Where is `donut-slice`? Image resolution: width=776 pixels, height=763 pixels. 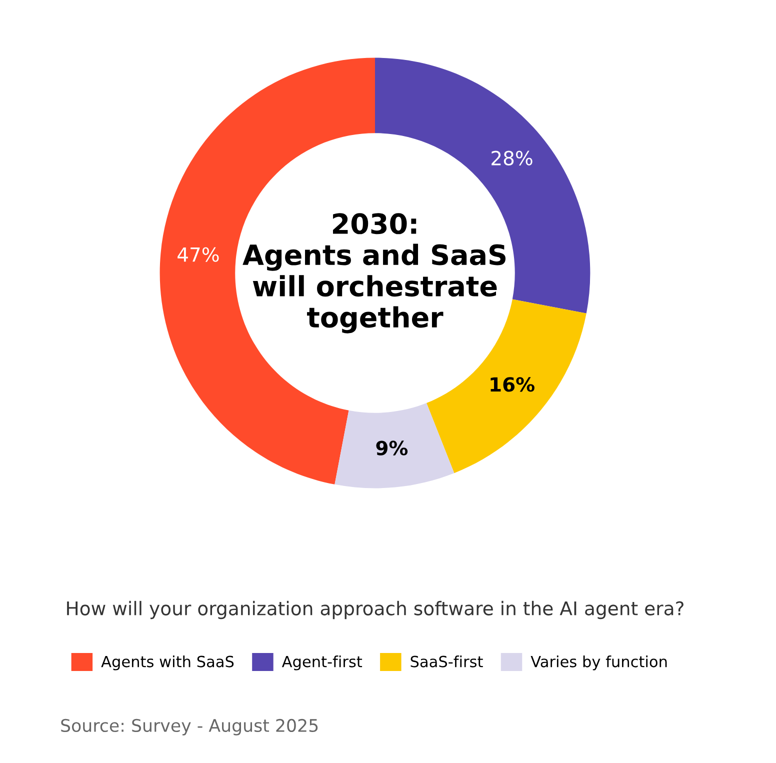 donut-slice is located at coordinates (394, 445).